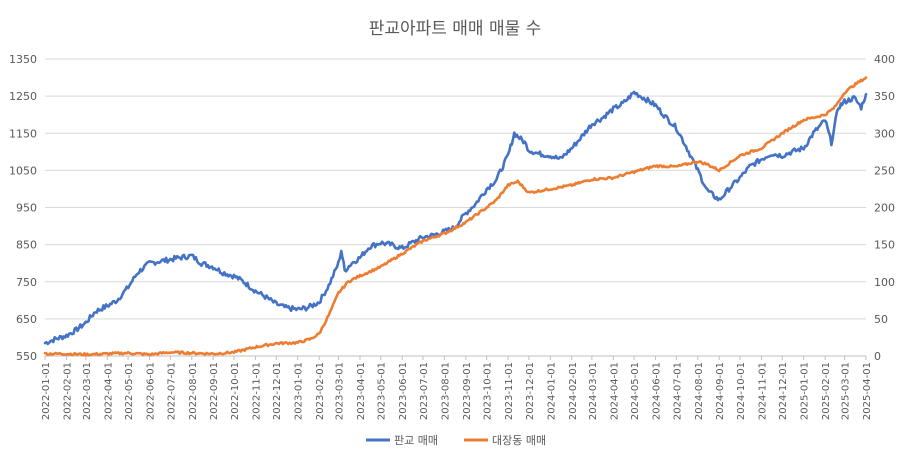 Image resolution: width=911 pixels, height=465 pixels. What do you see at coordinates (87, 391) in the screenshot?
I see `x-tick-label: 2022-03-01` at bounding box center [87, 391].